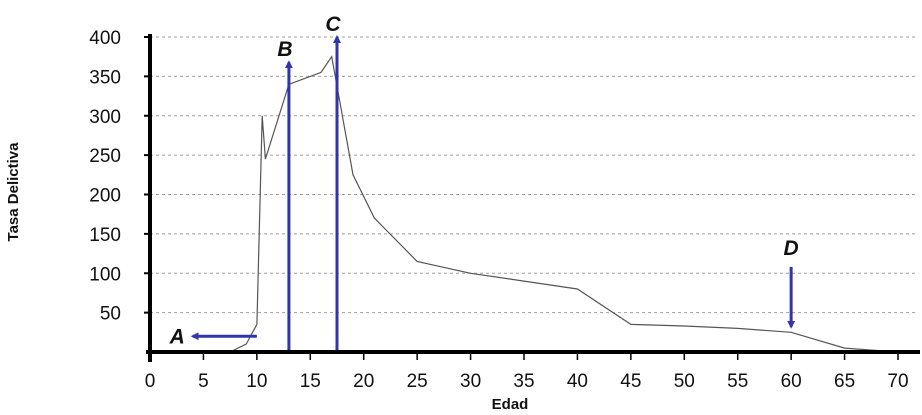  I want to click on x-tick-label-40: 40, so click(577, 381).